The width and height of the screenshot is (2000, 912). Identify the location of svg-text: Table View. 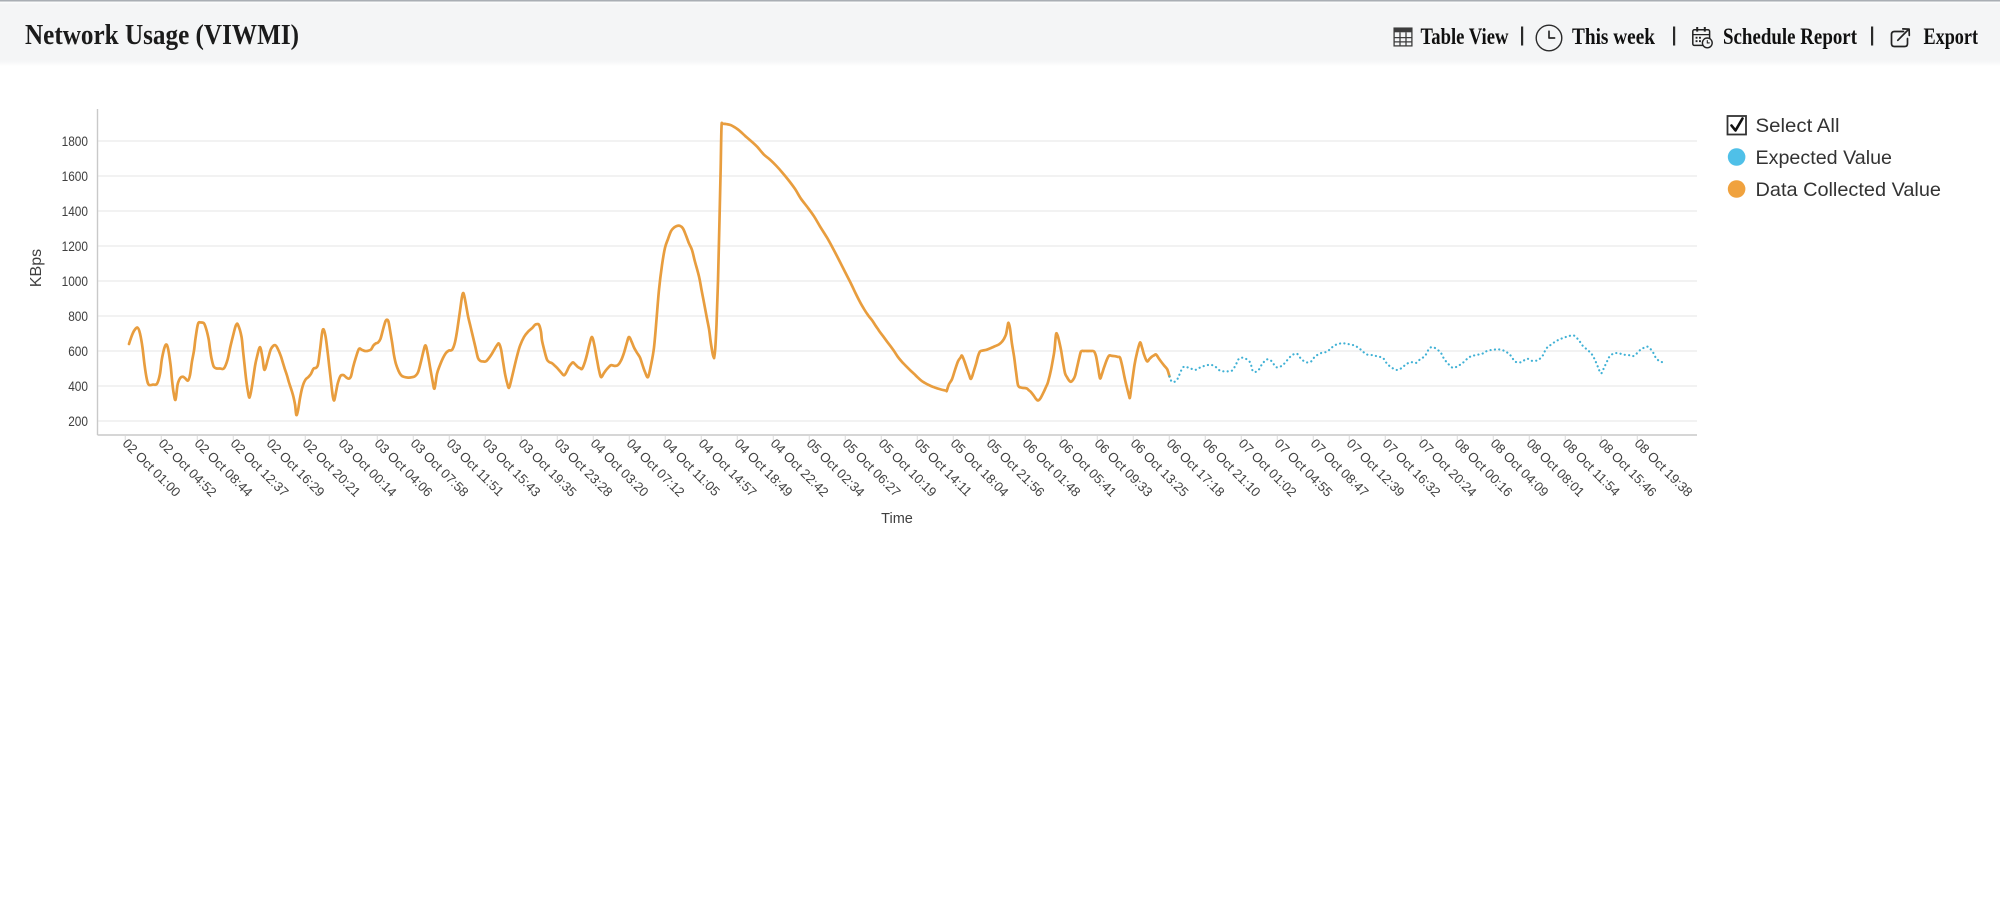
(1465, 37).